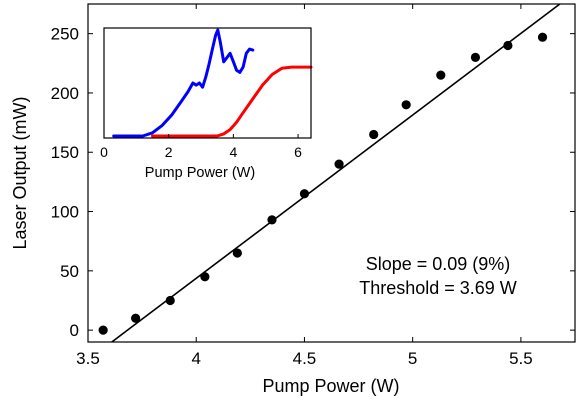 The width and height of the screenshot is (577, 406). I want to click on inset-blue-curve, so click(183, 83).